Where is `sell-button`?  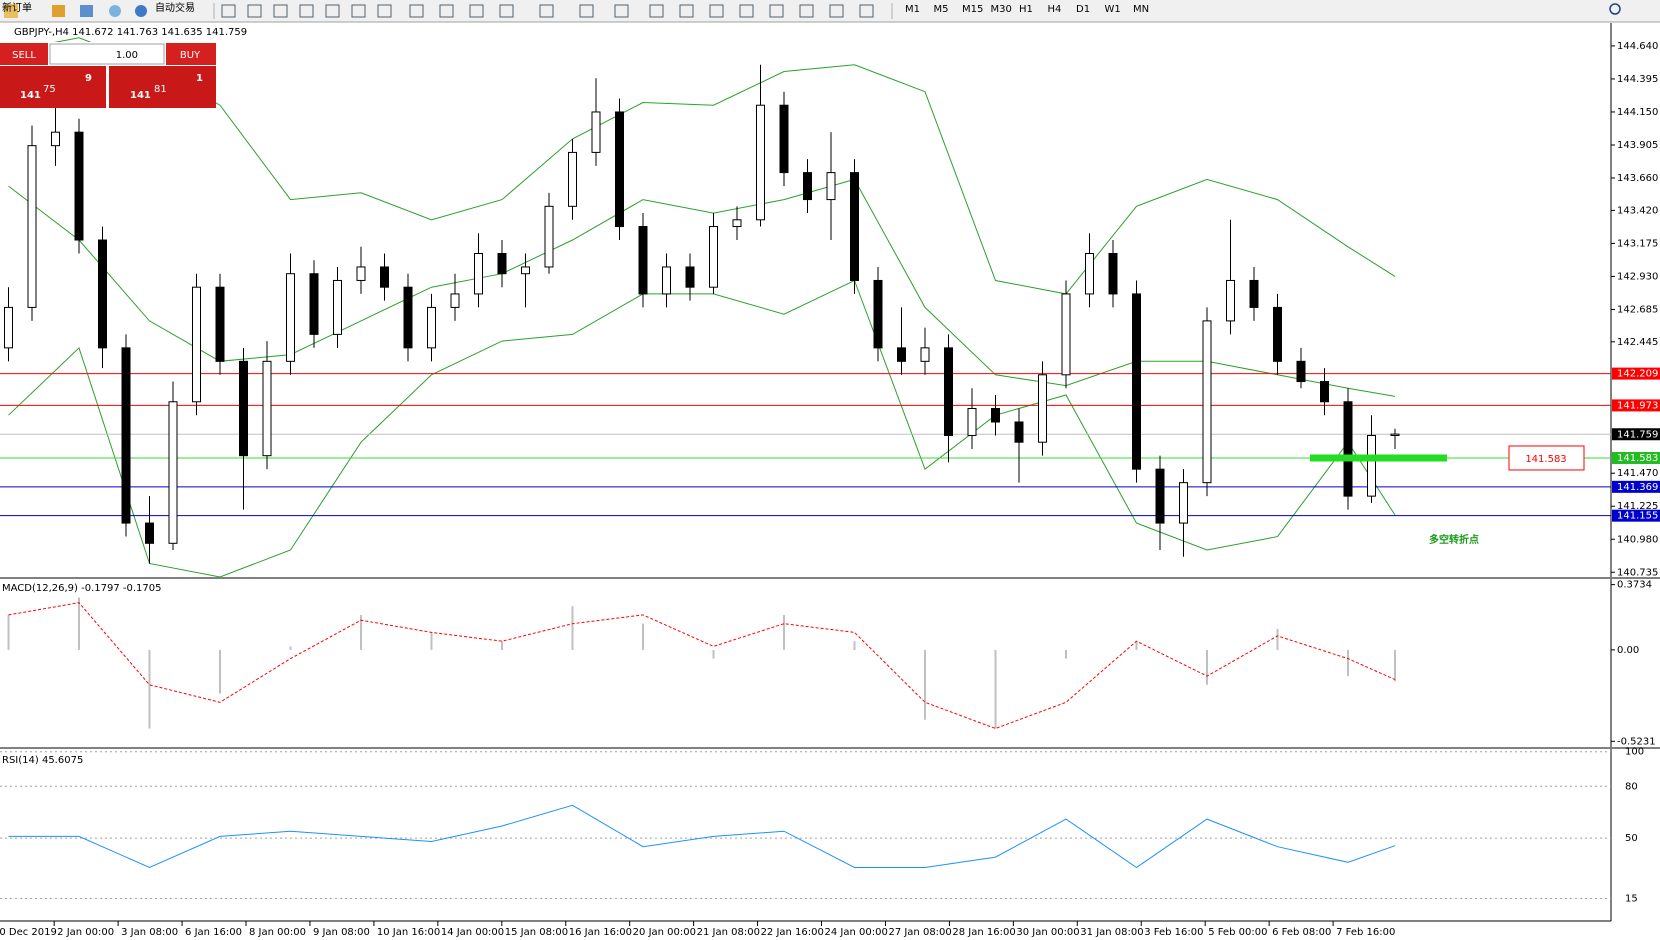 sell-button is located at coordinates (24, 54).